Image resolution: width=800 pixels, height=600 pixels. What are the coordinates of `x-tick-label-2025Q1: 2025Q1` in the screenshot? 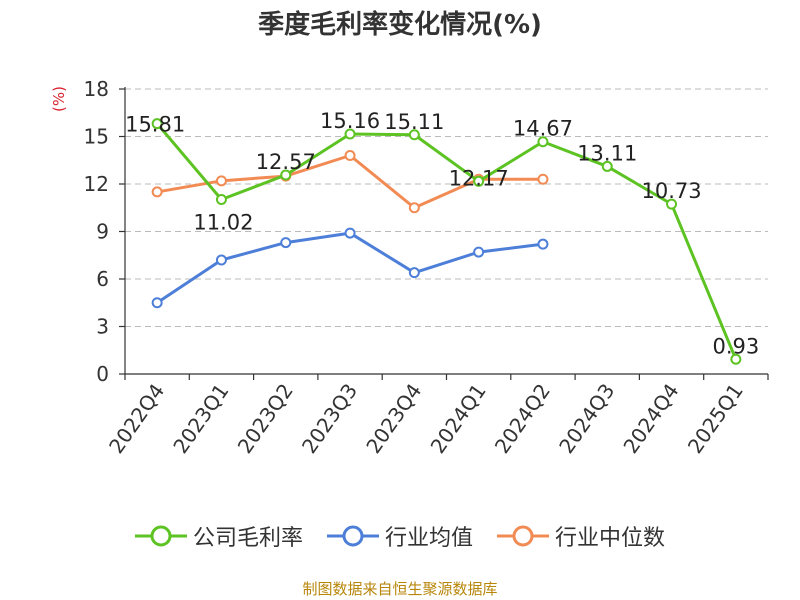 It's located at (715, 418).